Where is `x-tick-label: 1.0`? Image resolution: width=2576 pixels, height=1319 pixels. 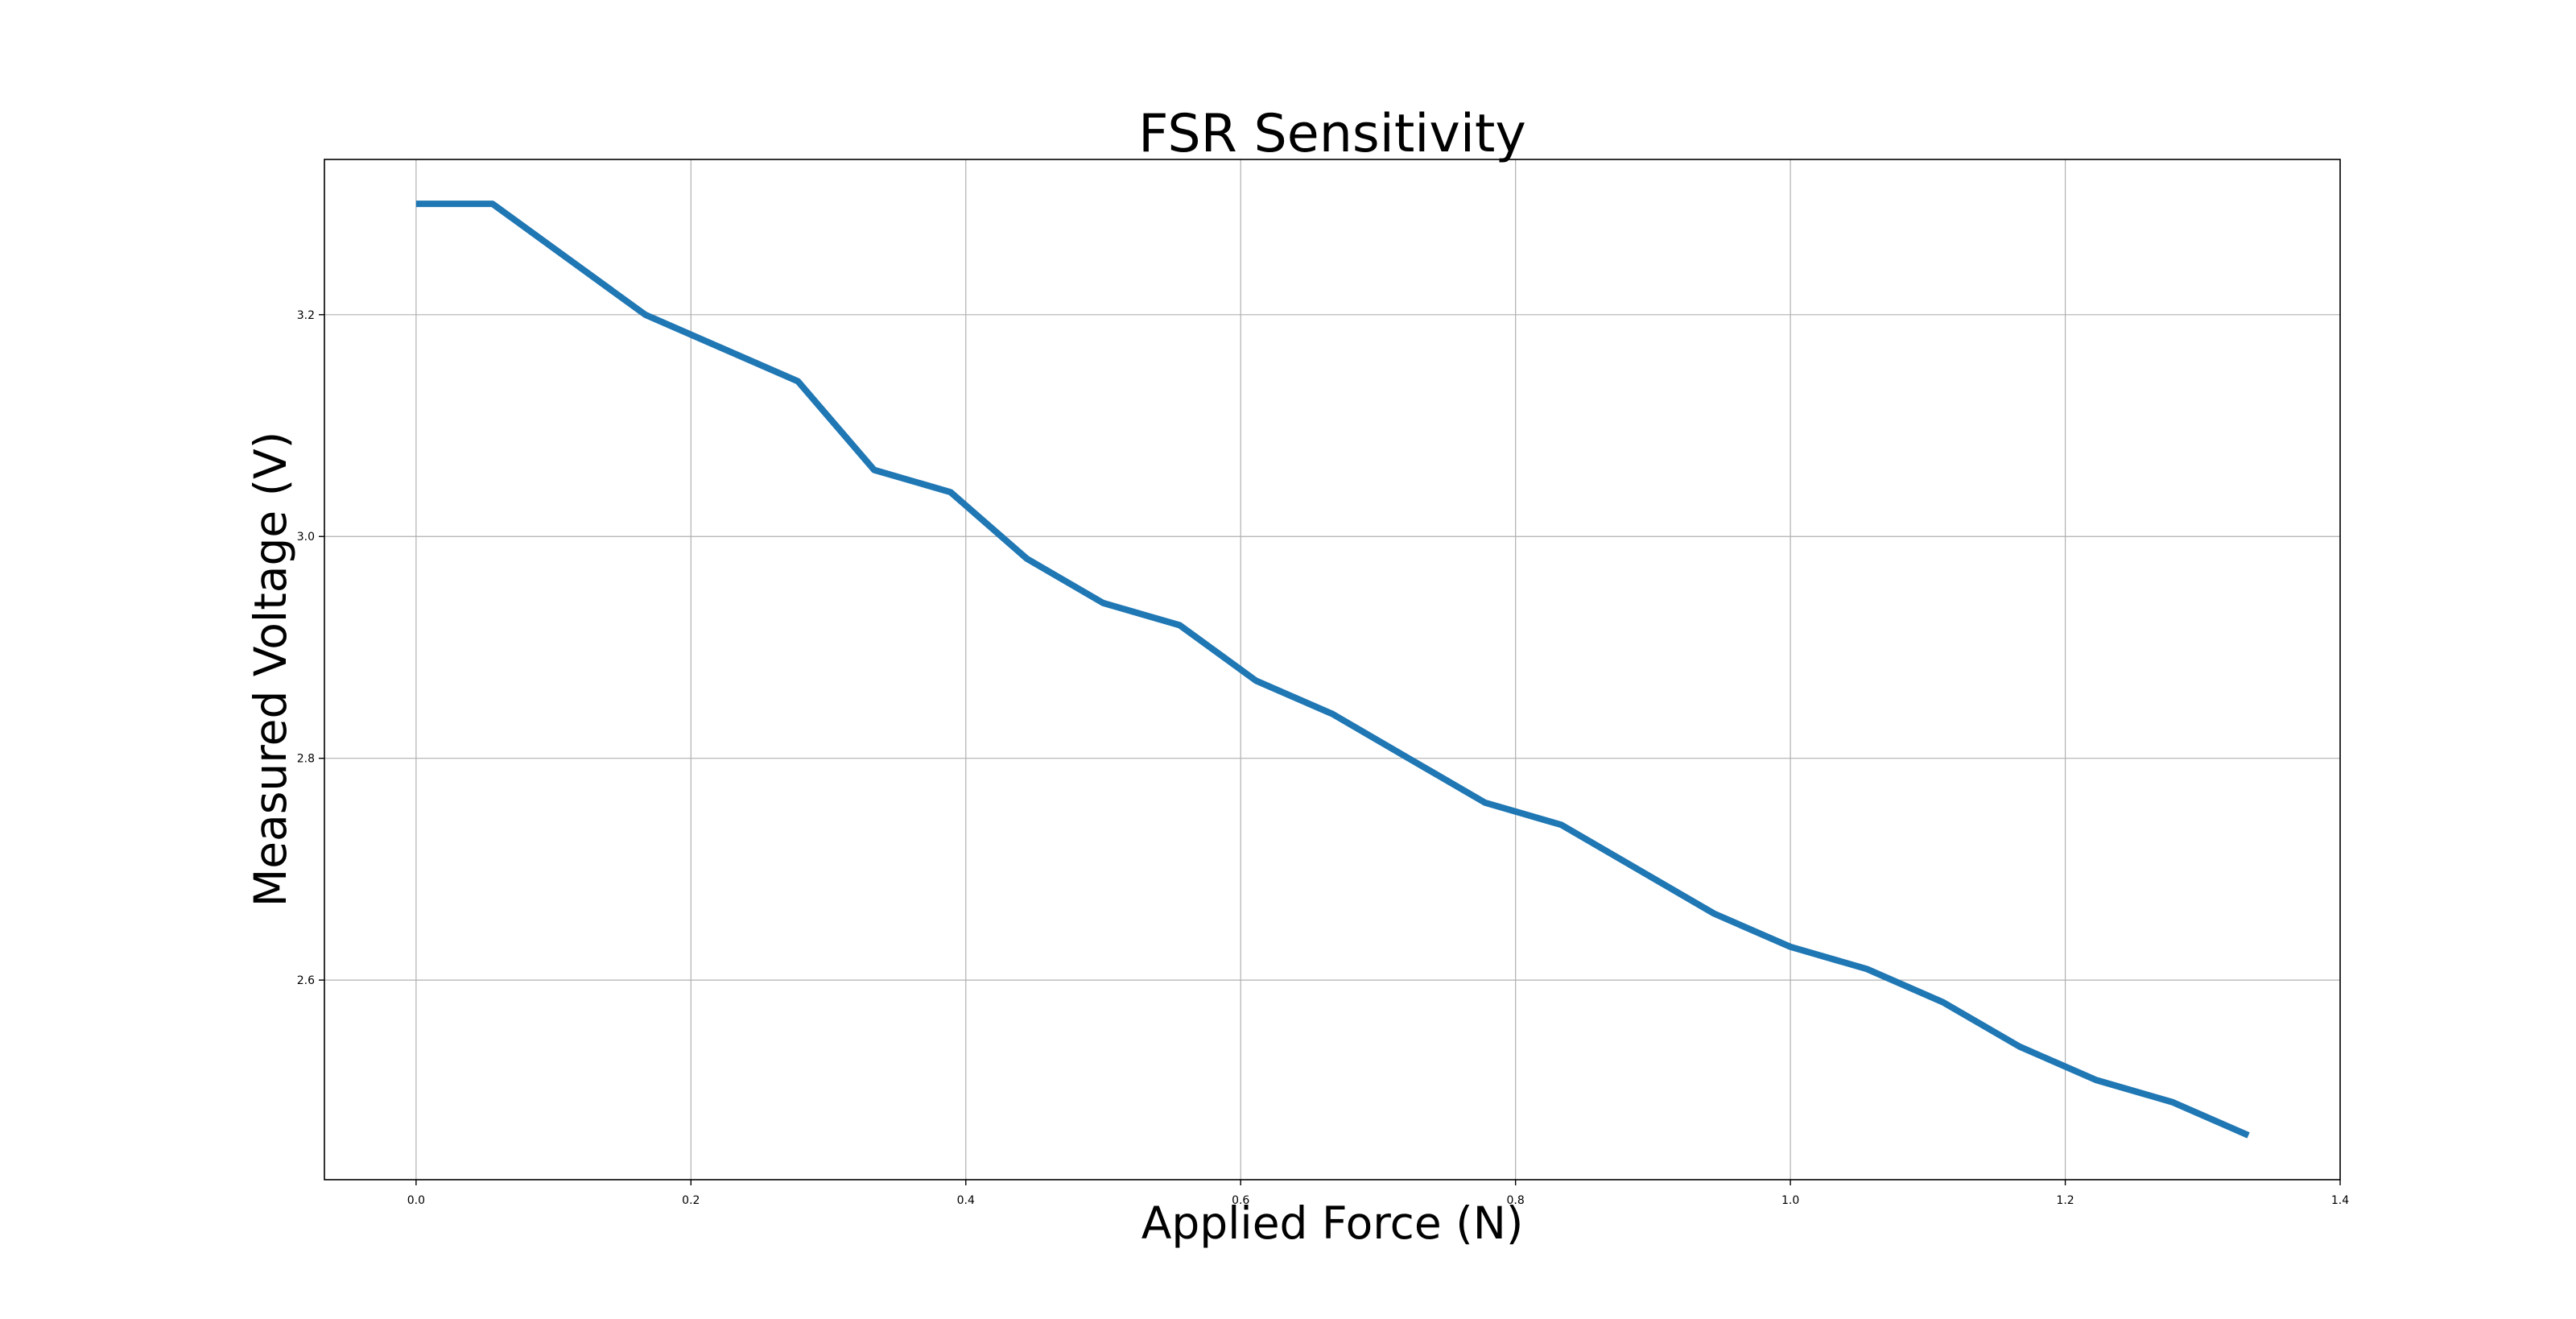
x-tick-label: 1.0 is located at coordinates (1790, 1200).